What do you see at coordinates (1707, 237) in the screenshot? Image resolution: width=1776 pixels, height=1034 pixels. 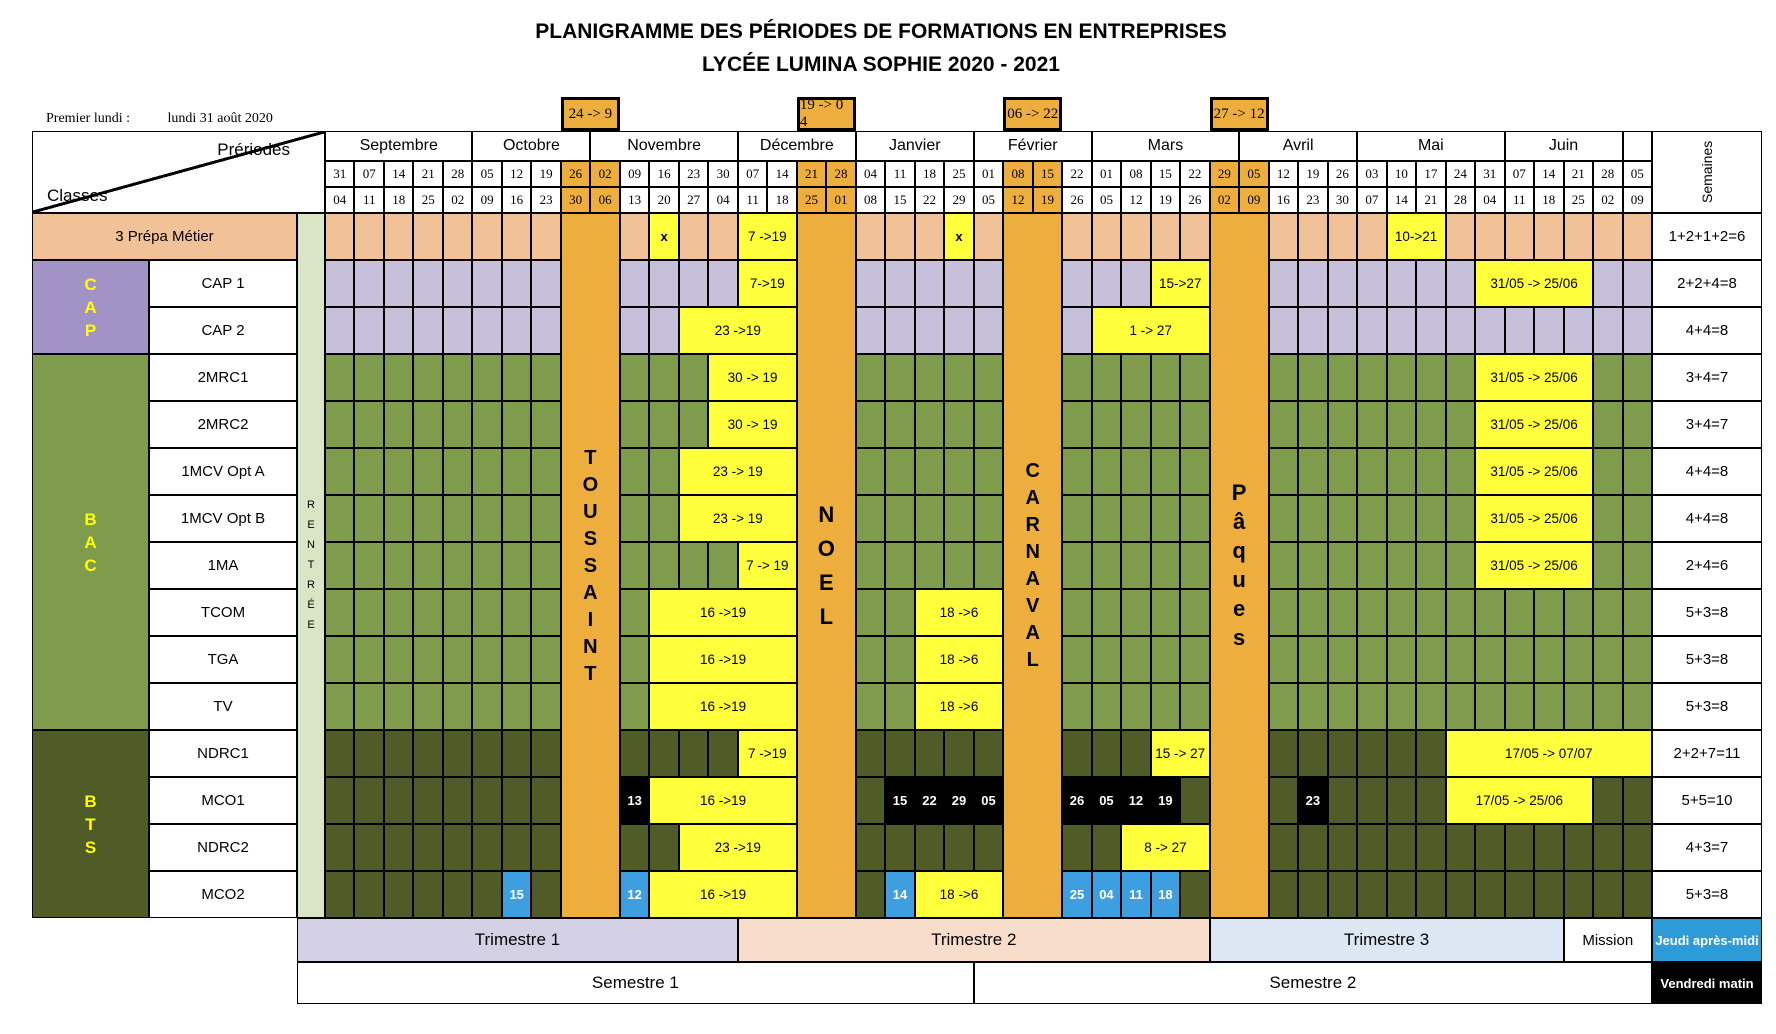 I see `semaines-value-3-pr-pa-m-tier: 1+2+1+2=6` at bounding box center [1707, 237].